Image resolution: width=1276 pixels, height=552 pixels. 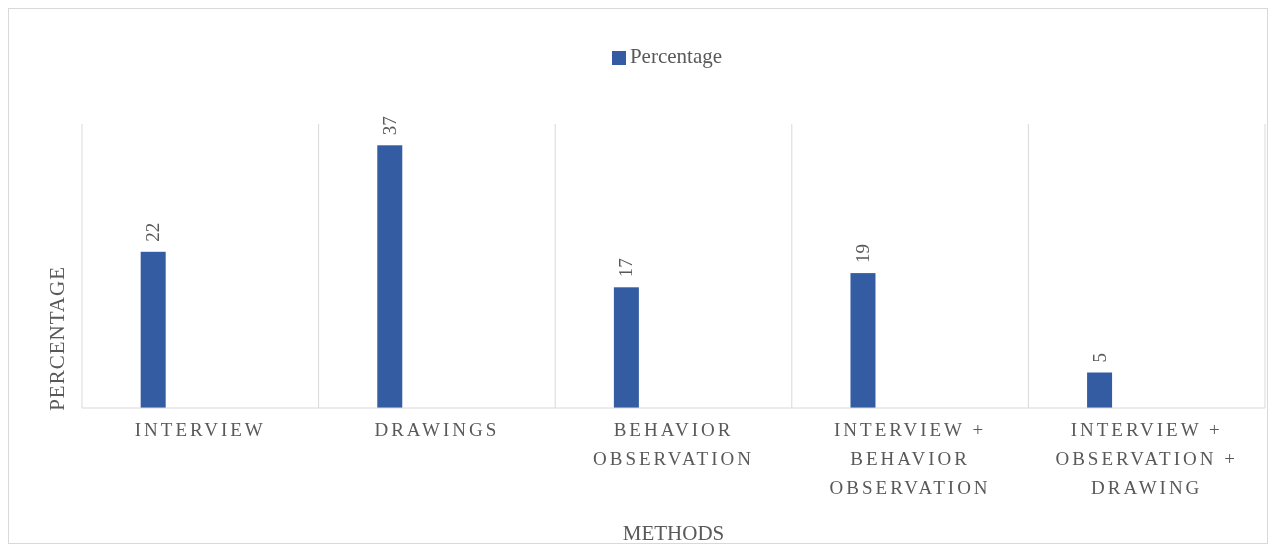 What do you see at coordinates (862, 254) in the screenshot?
I see `data-label: 19` at bounding box center [862, 254].